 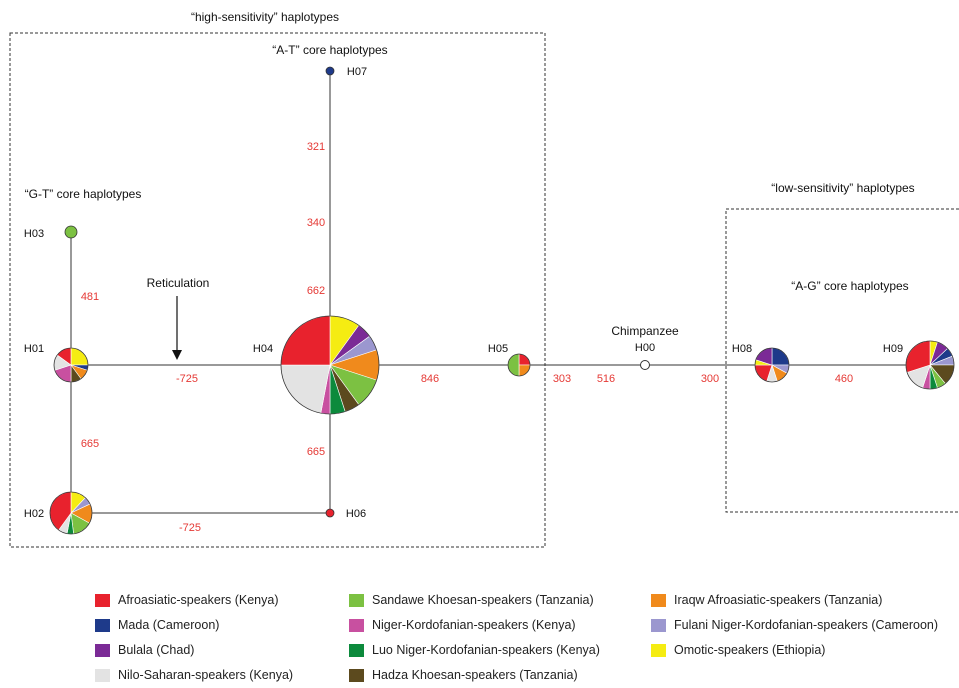 I want to click on legend-item-nilo-saharan: Nilo-Saharan-speakers (Kenya), so click(x=194, y=675).